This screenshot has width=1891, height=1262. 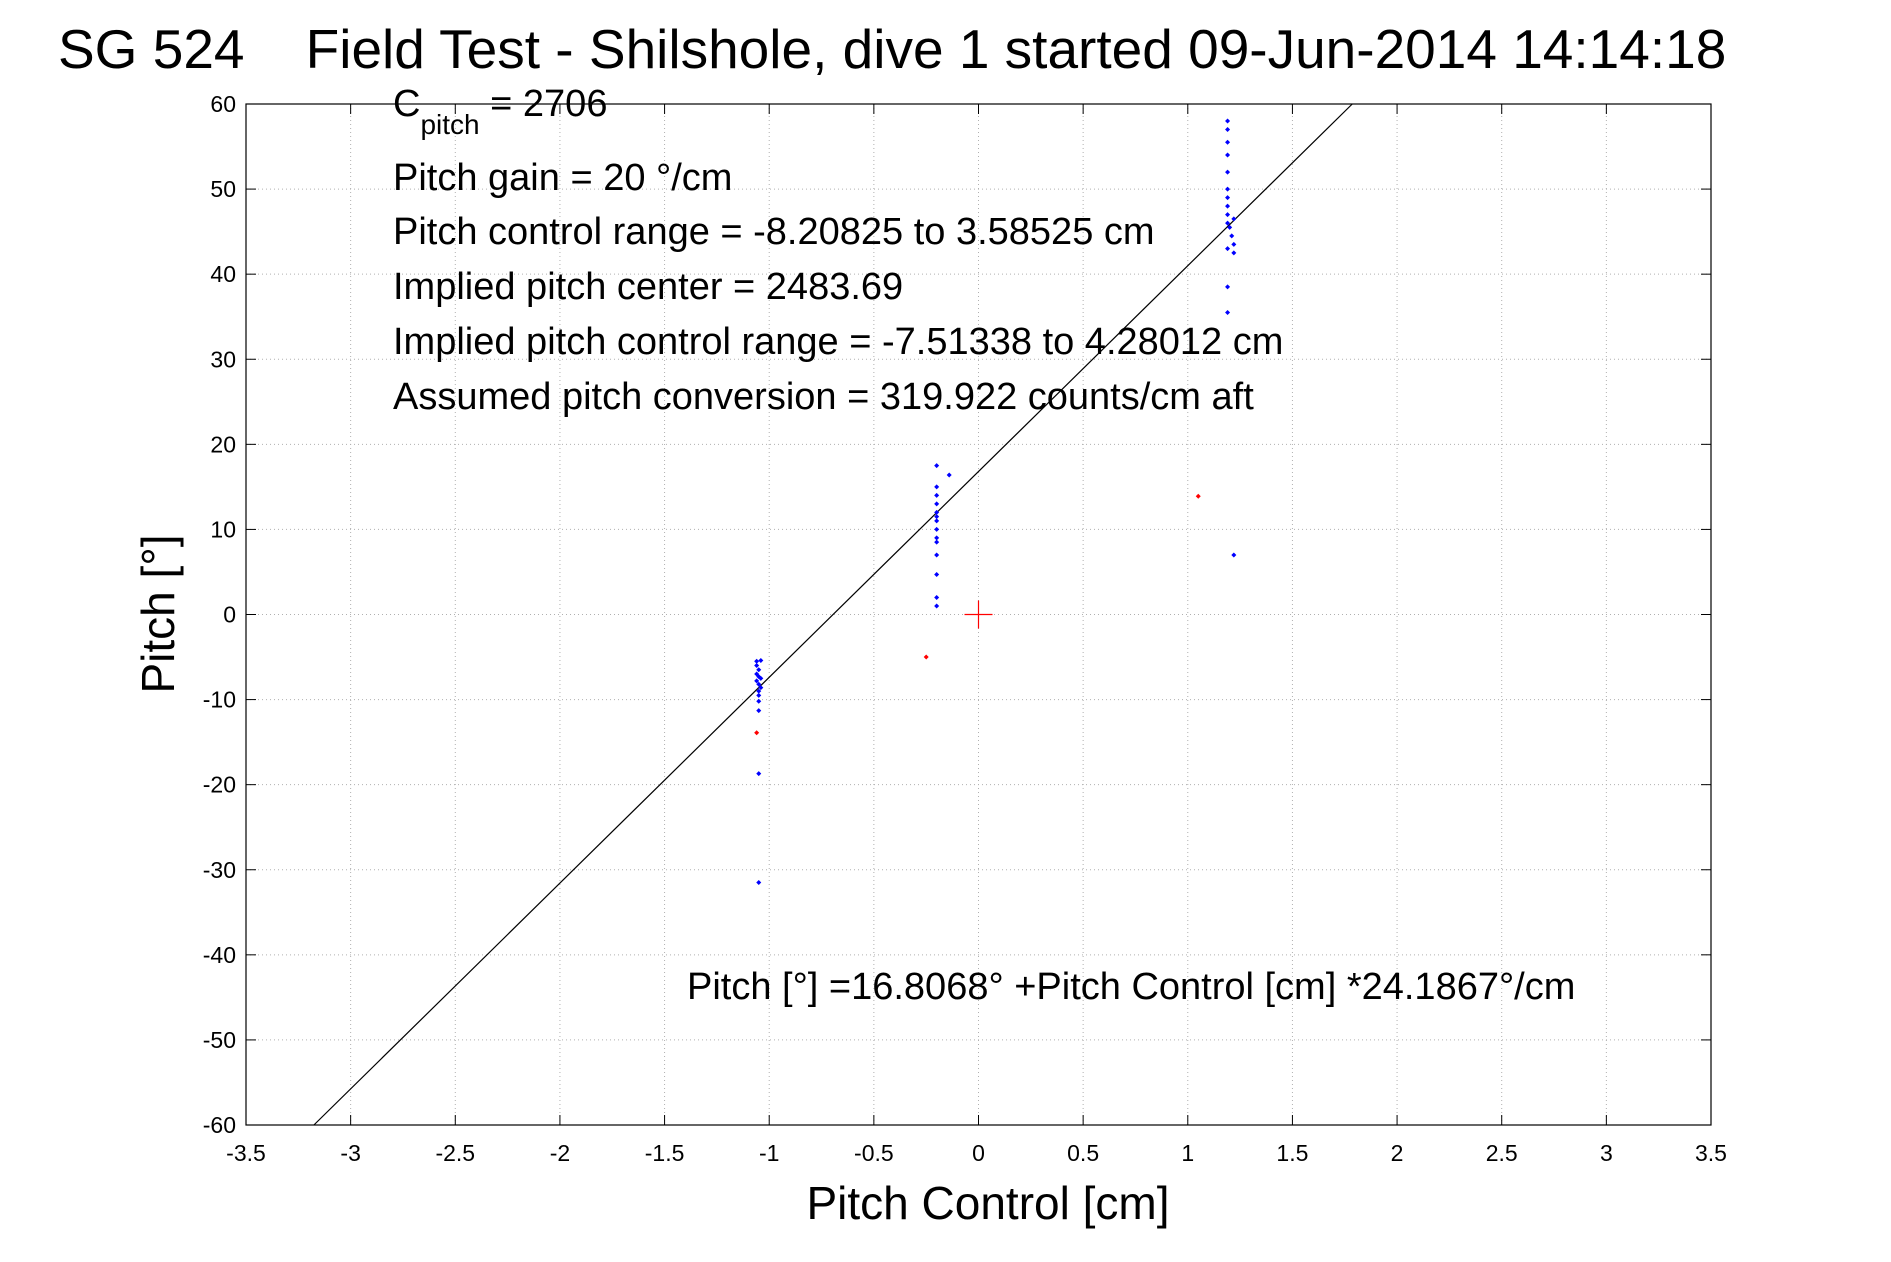 I want to click on x-tick-labels: -3.5 -3 -2.5 -2 -1.5 -1 -0.5 0 0.5 1 1.5 2 2.5 3 3.5, so click(x=976, y=1153).